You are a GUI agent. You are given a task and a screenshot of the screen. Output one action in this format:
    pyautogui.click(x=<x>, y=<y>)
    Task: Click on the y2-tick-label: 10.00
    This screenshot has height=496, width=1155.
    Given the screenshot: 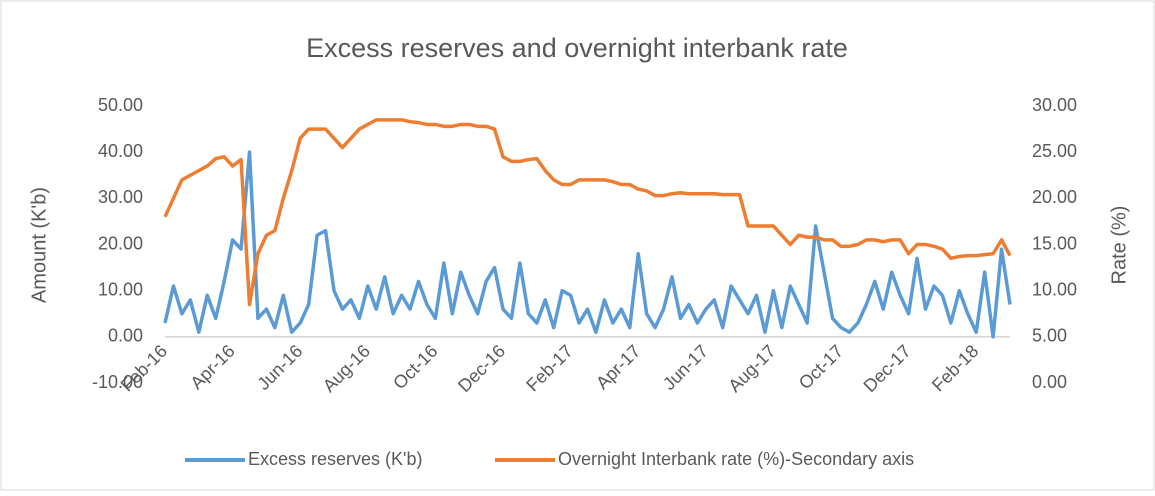 What is the action you would take?
    pyautogui.click(x=1054, y=289)
    